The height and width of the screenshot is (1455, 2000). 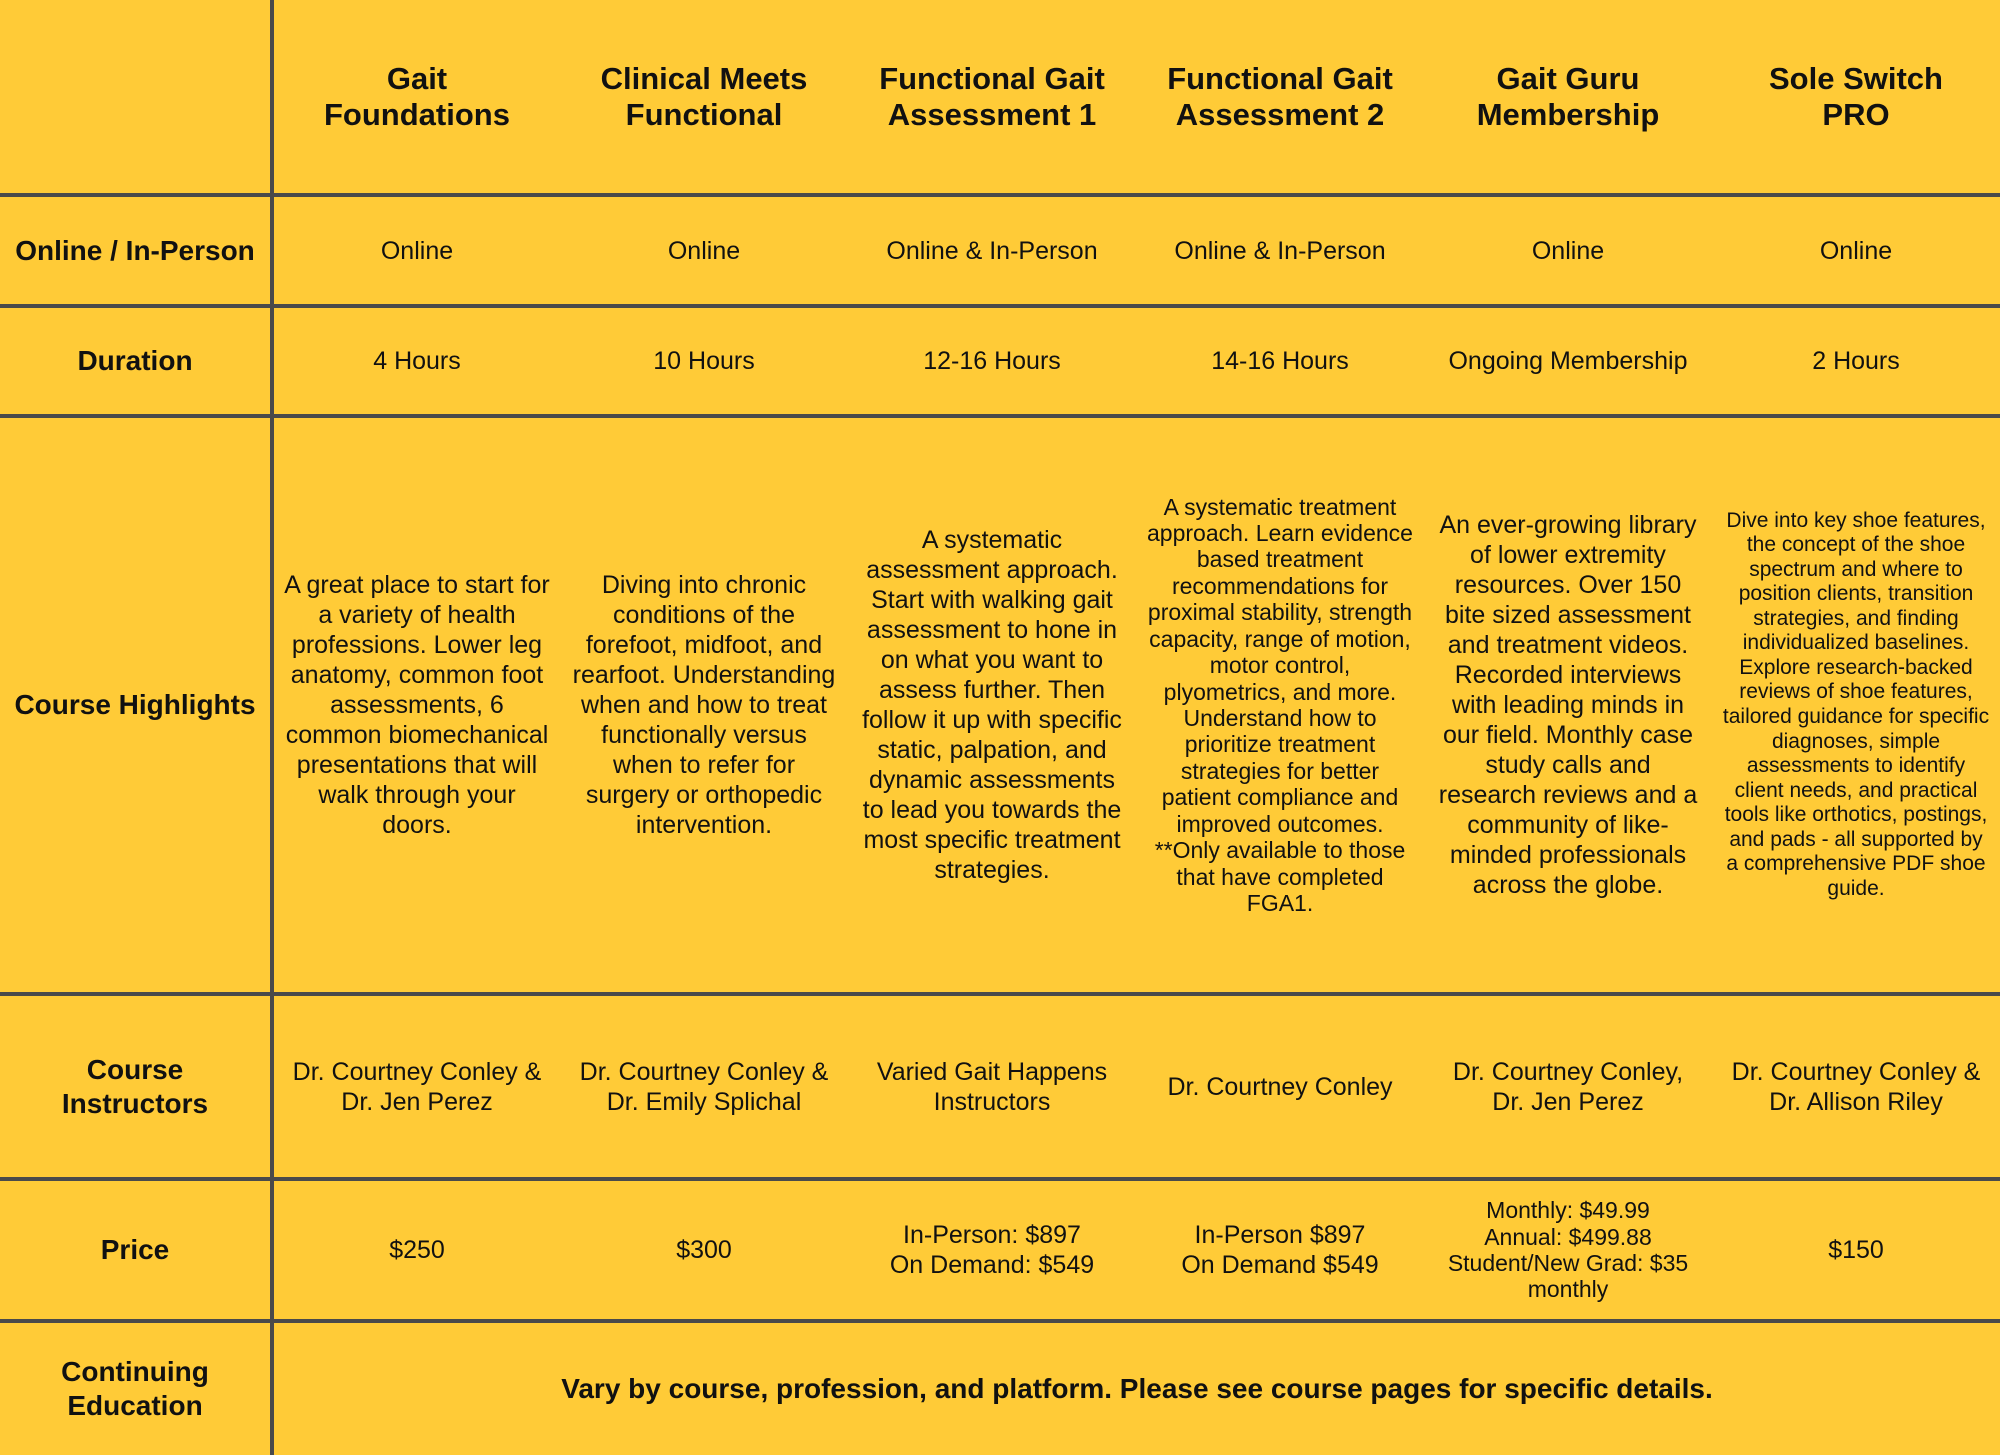 I want to click on price-line: $300, so click(x=704, y=1250).